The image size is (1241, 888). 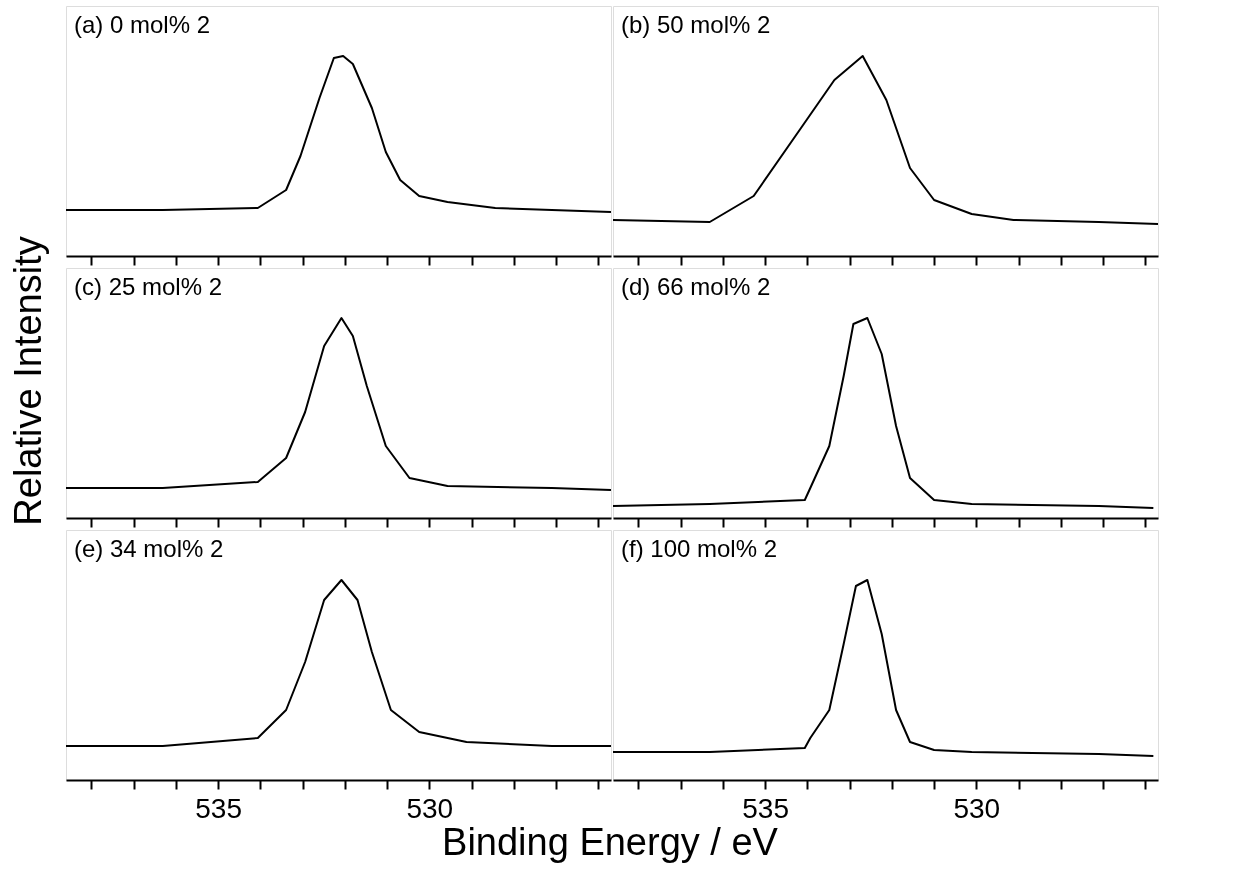 I want to click on y-axis-title: Relative Intensity, so click(x=28, y=381).